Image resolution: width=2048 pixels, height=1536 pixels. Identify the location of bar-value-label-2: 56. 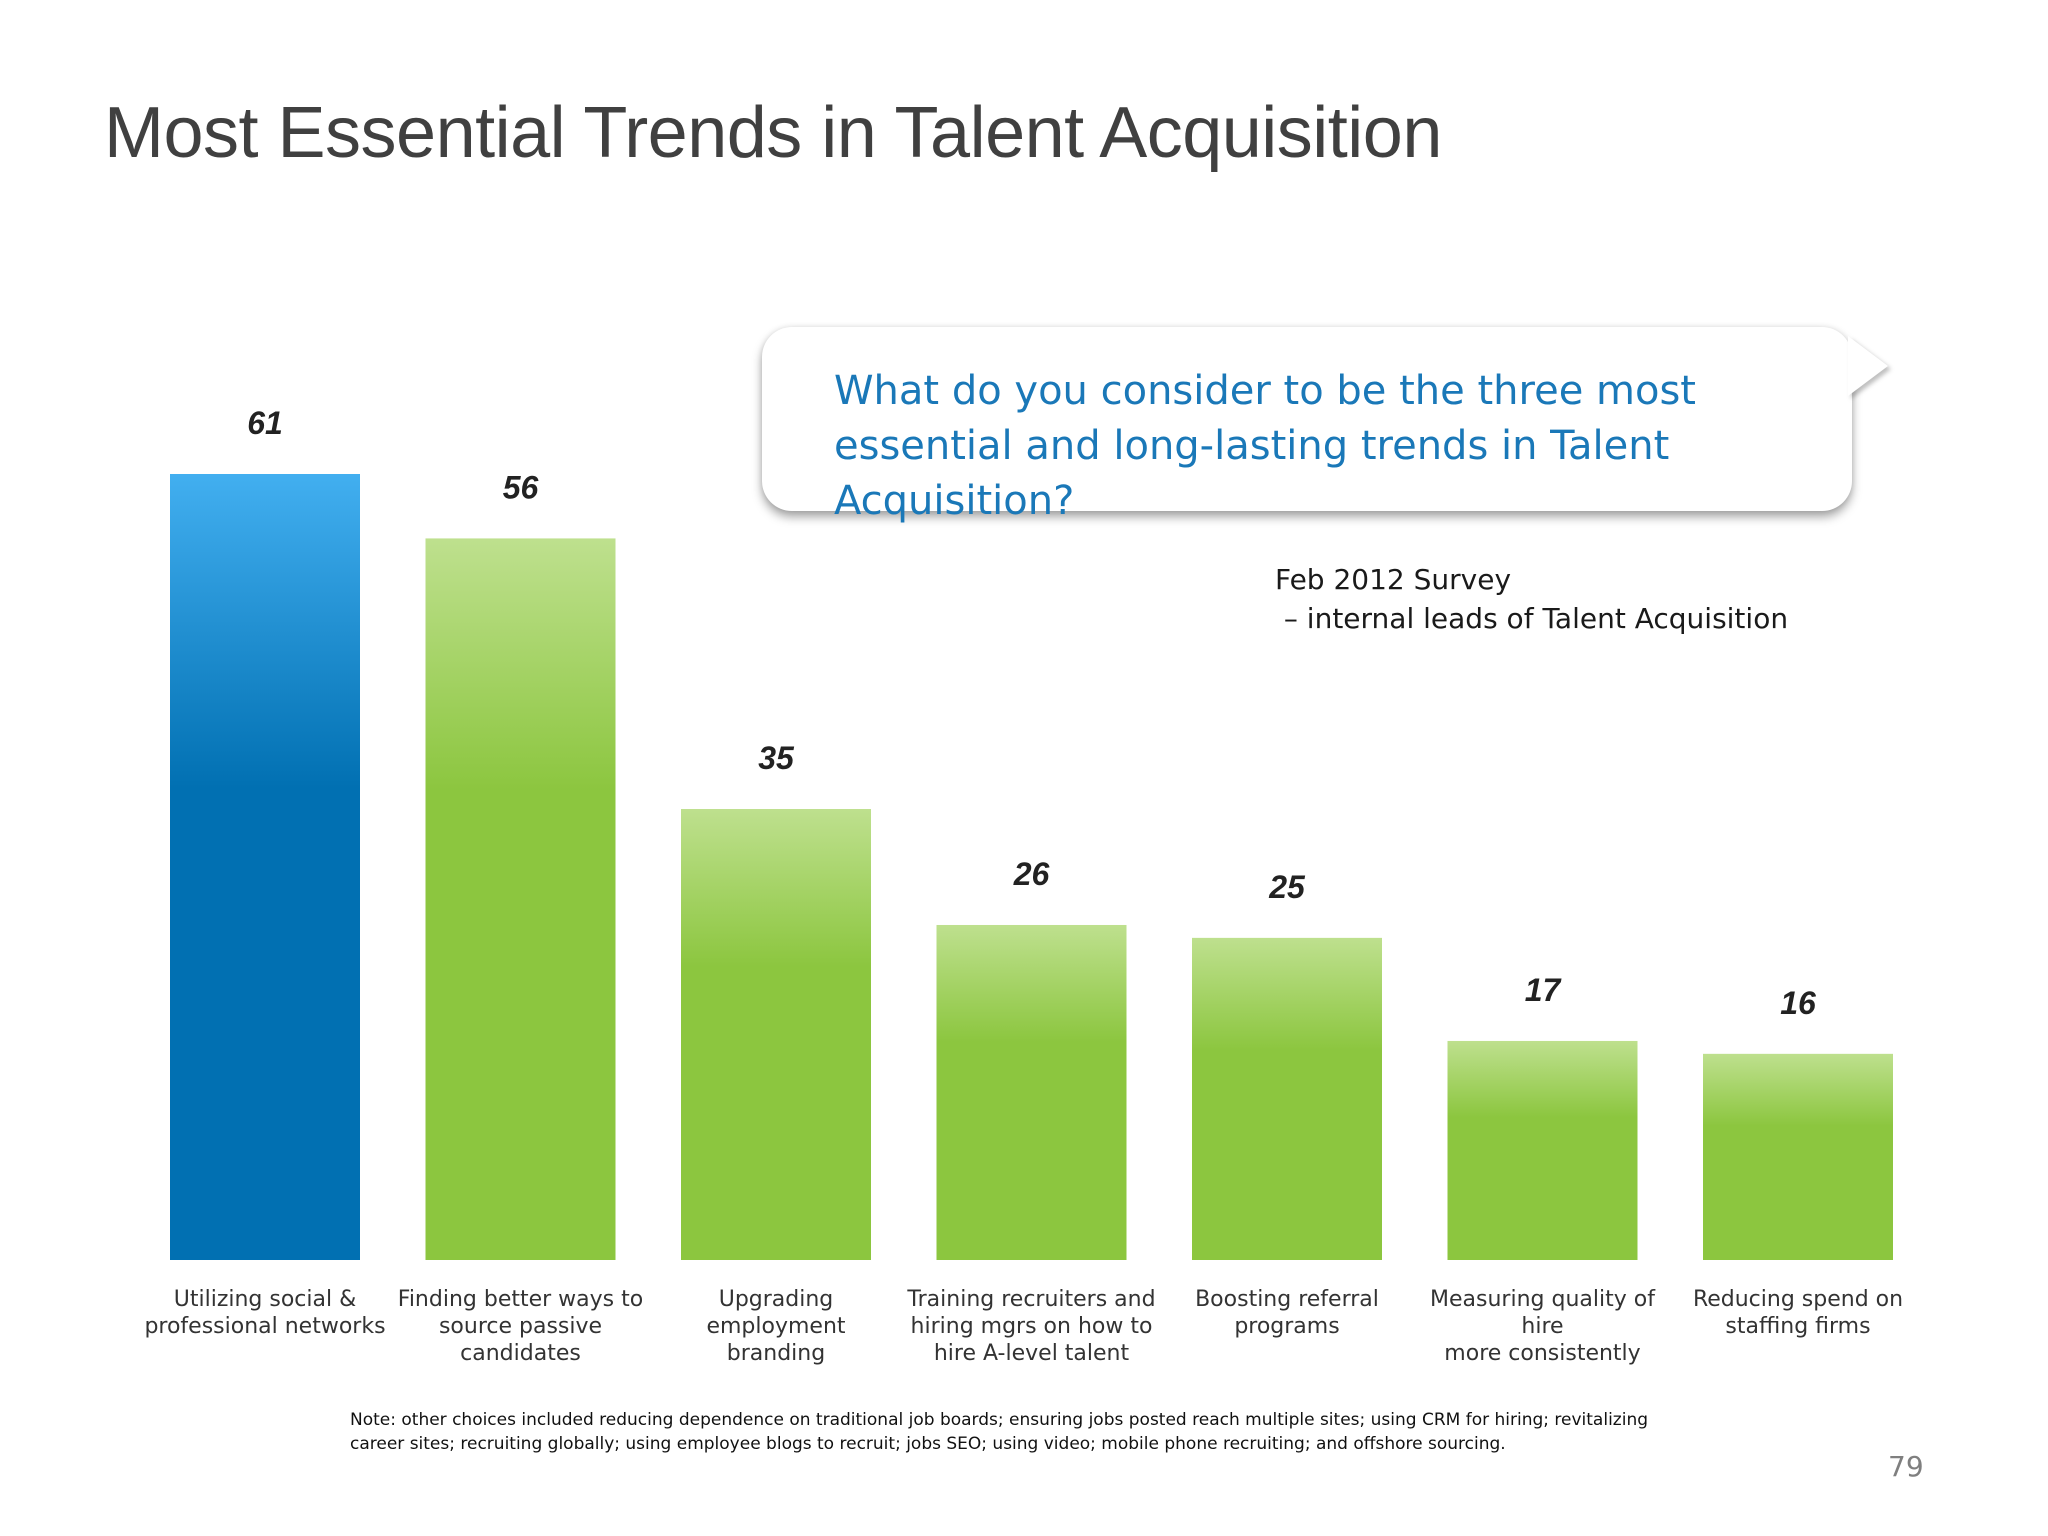
(521, 487).